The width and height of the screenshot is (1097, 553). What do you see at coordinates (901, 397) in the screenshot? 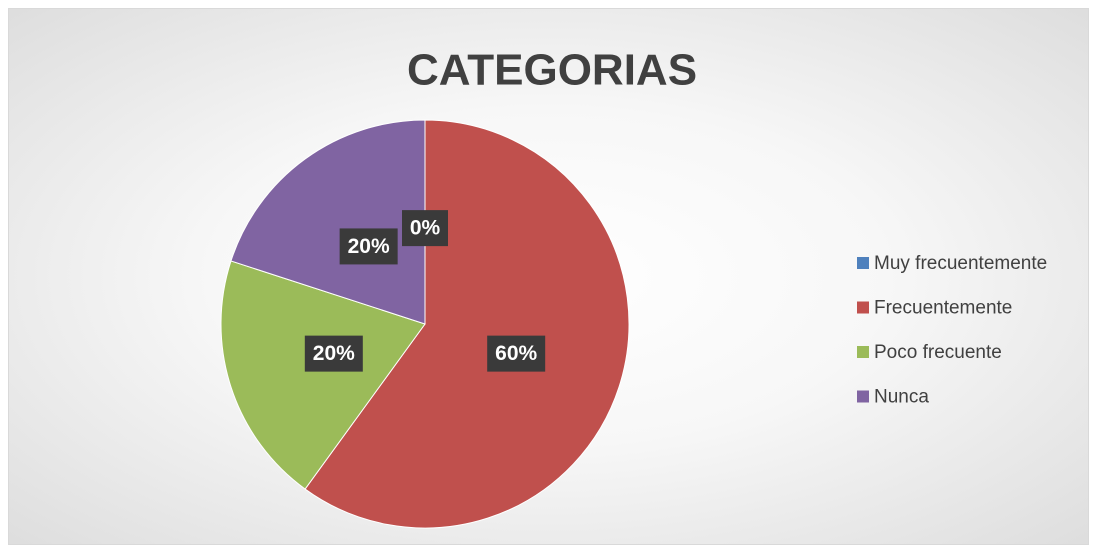
I see `legend-label: Nunca` at bounding box center [901, 397].